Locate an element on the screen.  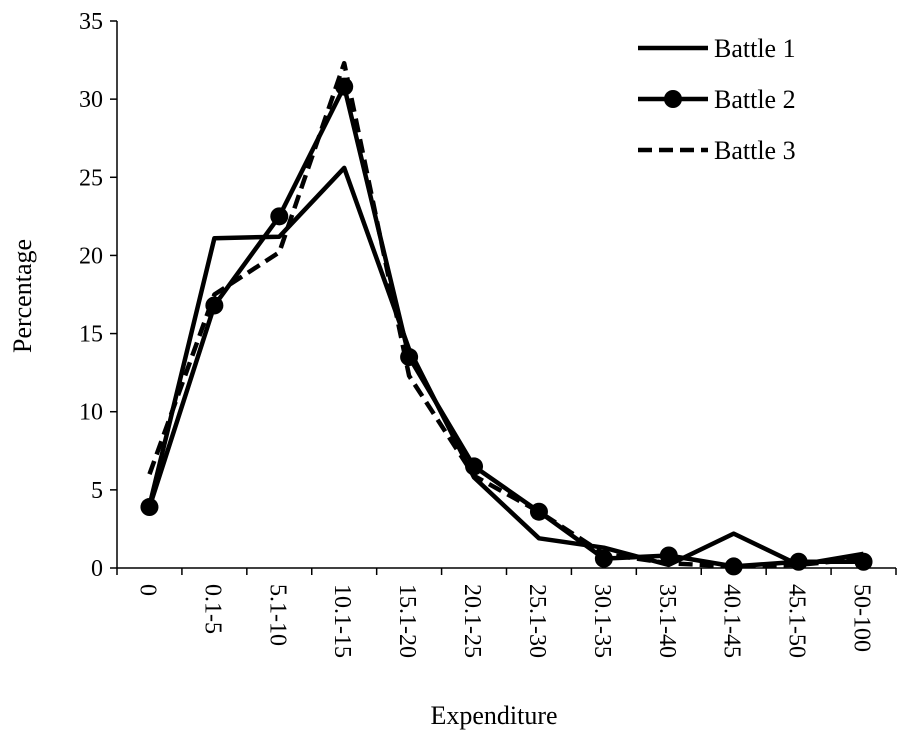
y-tick-label: 15 is located at coordinates (91, 335).